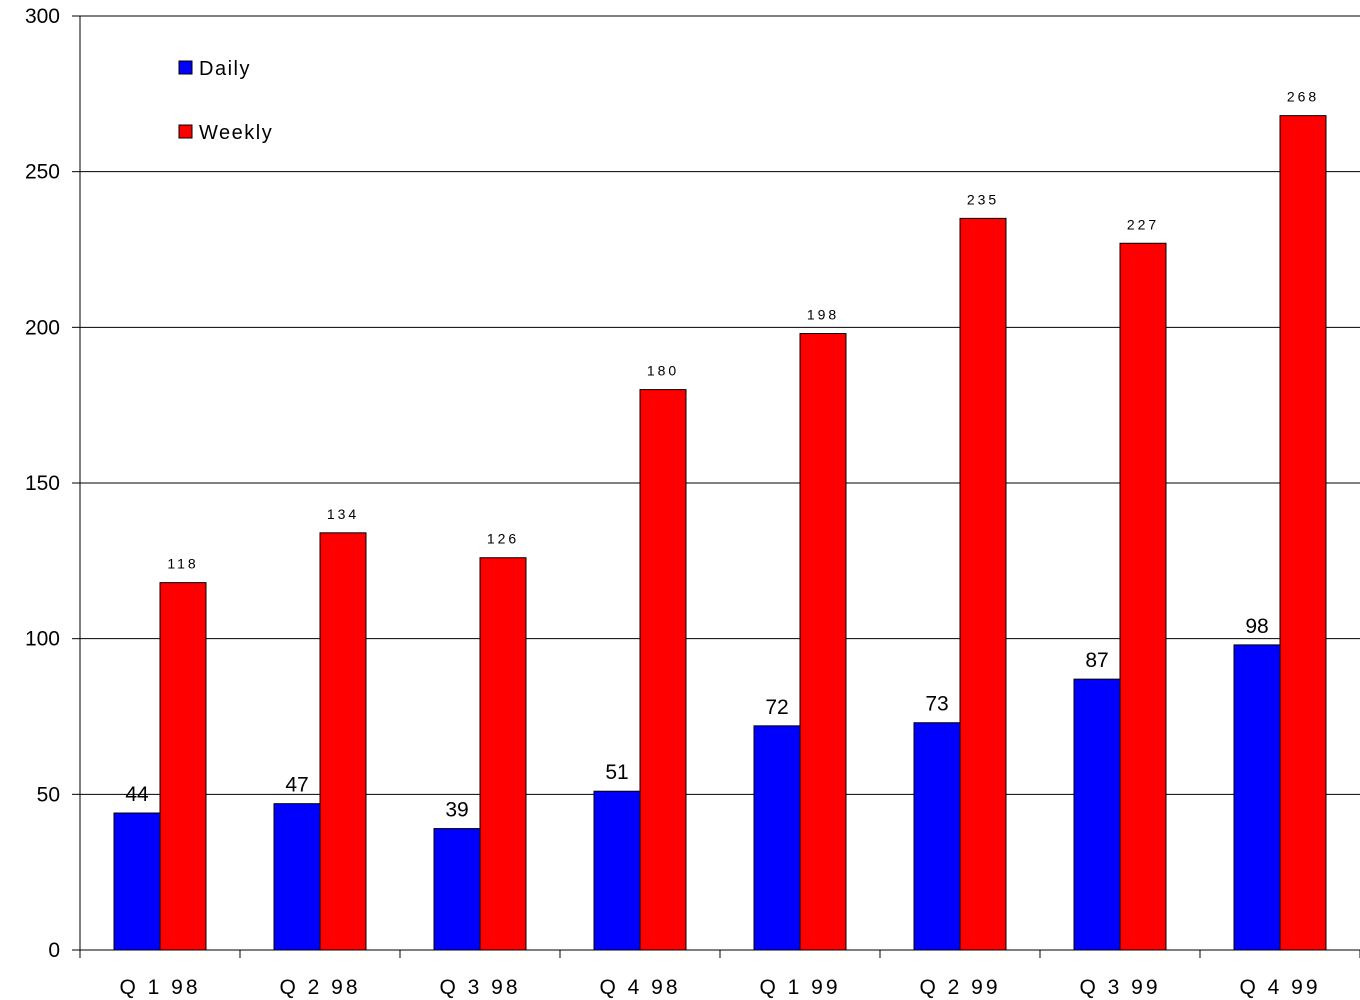  I want to click on y-tick-label: 100, so click(42, 639).